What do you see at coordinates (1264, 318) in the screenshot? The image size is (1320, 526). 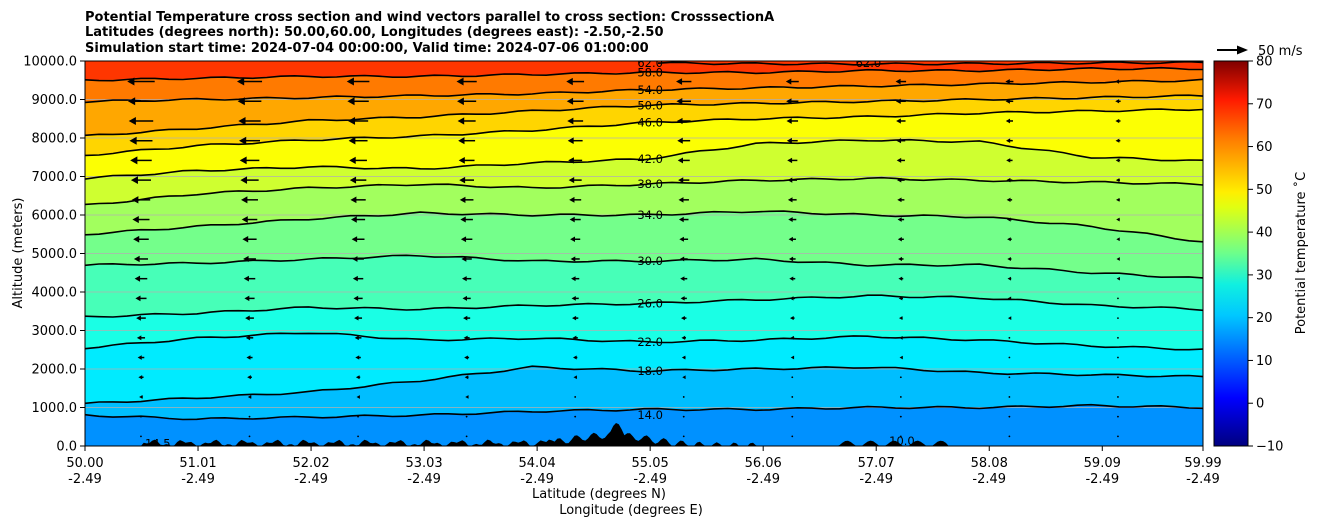 I see `colorbar-tick-label: 20` at bounding box center [1264, 318].